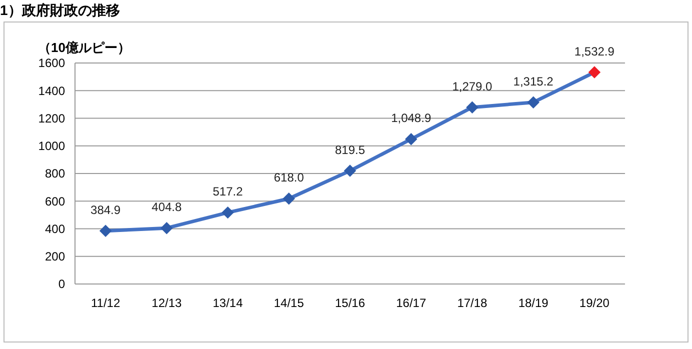  I want to click on y-tick-label: 600, so click(55, 201).